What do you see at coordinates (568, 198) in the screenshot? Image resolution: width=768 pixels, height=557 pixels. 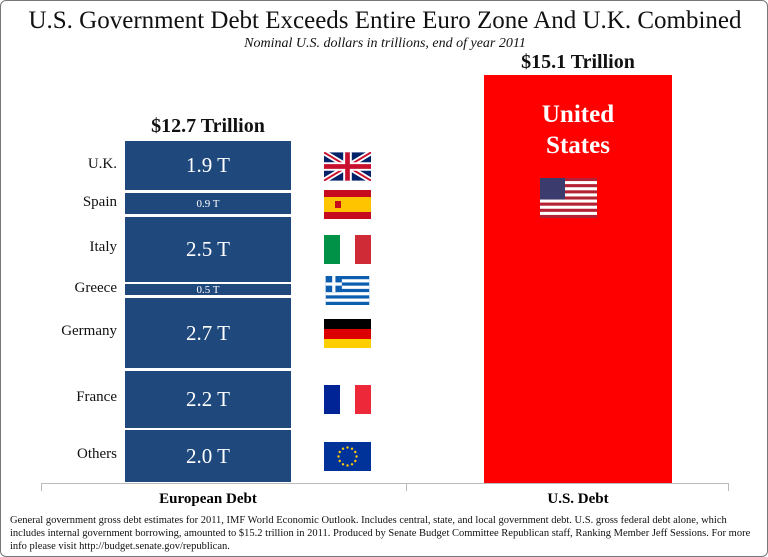 I see `us-flag-icon` at bounding box center [568, 198].